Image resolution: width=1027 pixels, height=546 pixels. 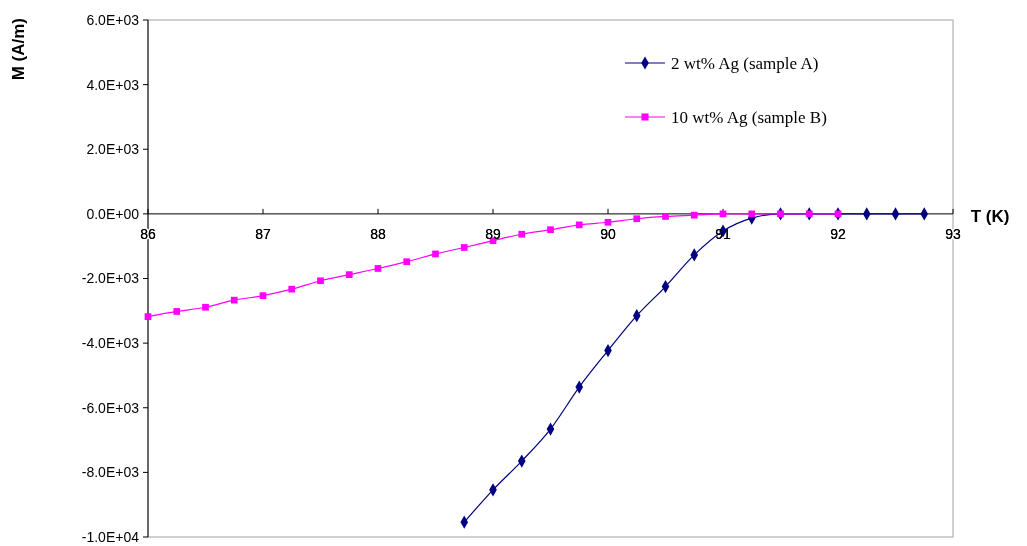 I want to click on x-tick-label: 90, so click(x=608, y=233).